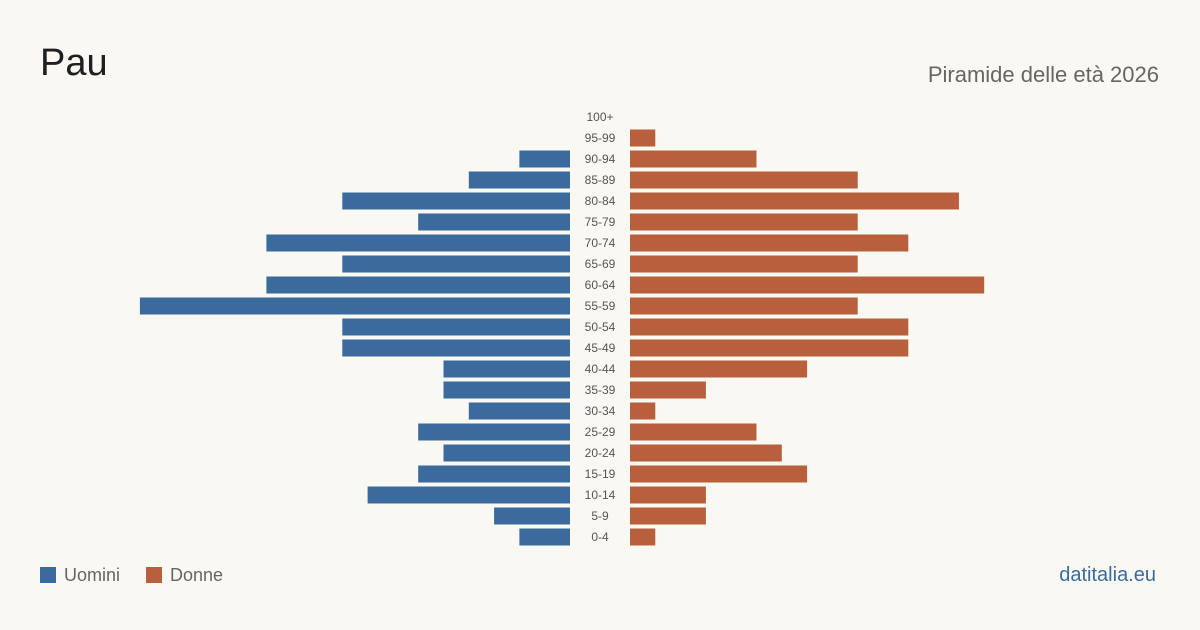  I want to click on age-label-95-99: 95-99, so click(600, 138).